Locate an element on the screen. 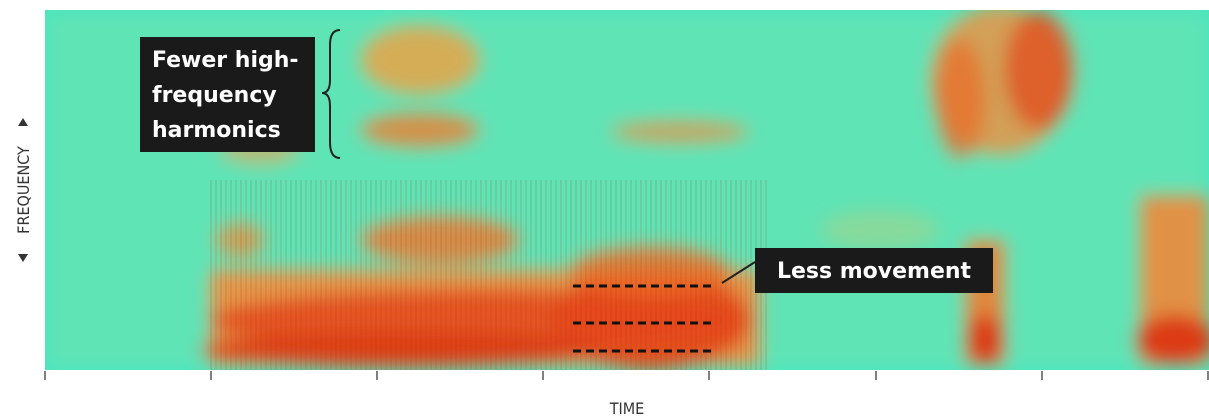 This screenshot has height=420, width=1209. y-axis: FREQUENCY is located at coordinates (23, 190).